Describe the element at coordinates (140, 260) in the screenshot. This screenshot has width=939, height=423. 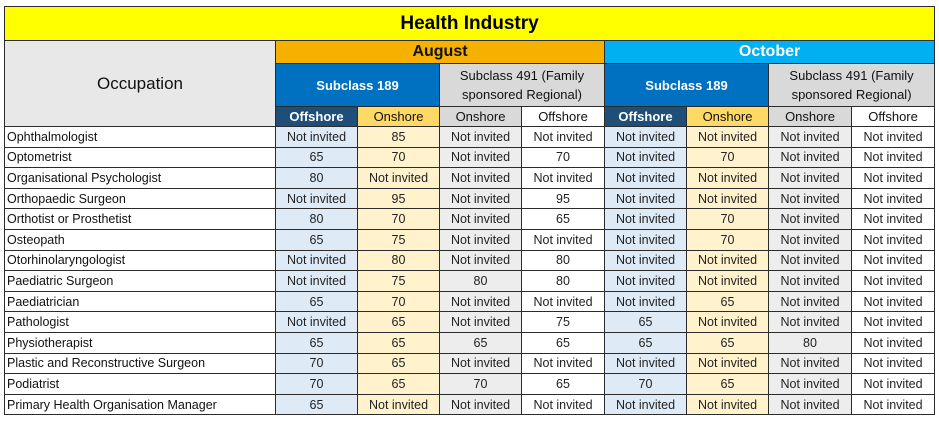
I see `occupation-cell: Otorhinolaryngologist` at that location.